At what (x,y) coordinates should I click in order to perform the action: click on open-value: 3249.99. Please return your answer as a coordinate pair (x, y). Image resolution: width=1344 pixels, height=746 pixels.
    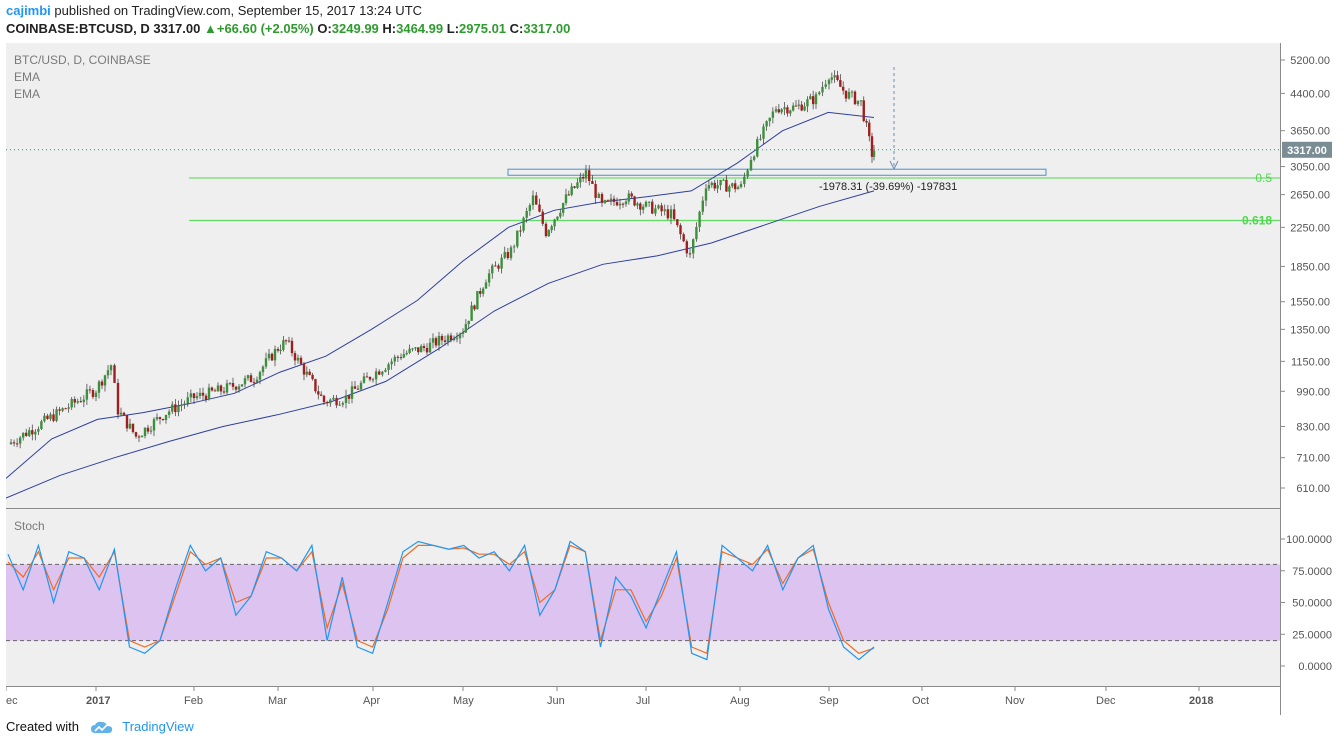
    Looking at the image, I should click on (355, 28).